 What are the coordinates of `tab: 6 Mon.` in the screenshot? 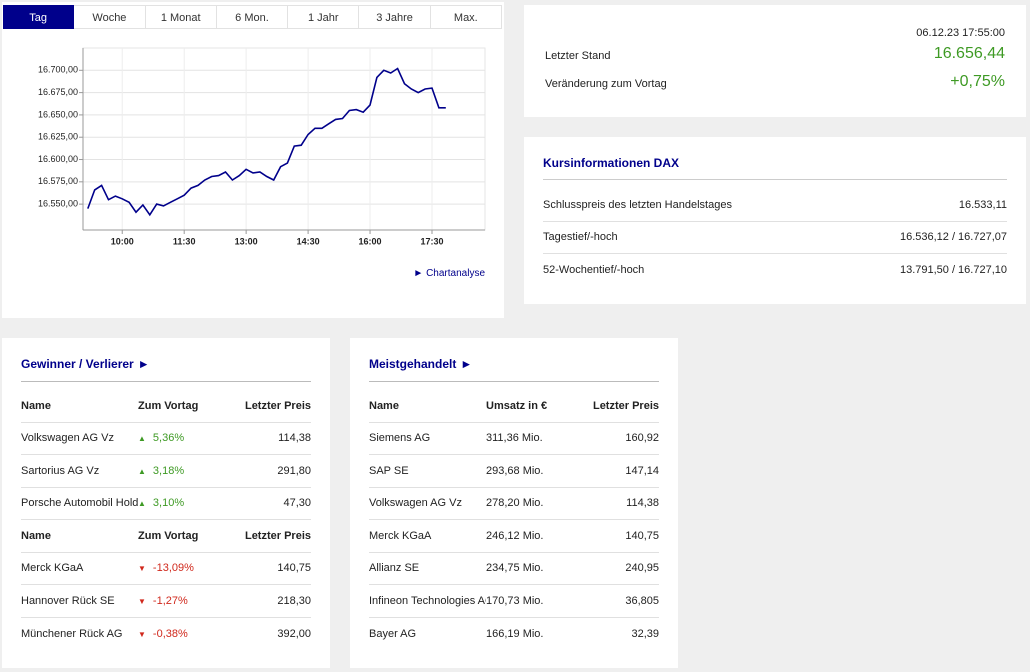 It's located at (252, 17).